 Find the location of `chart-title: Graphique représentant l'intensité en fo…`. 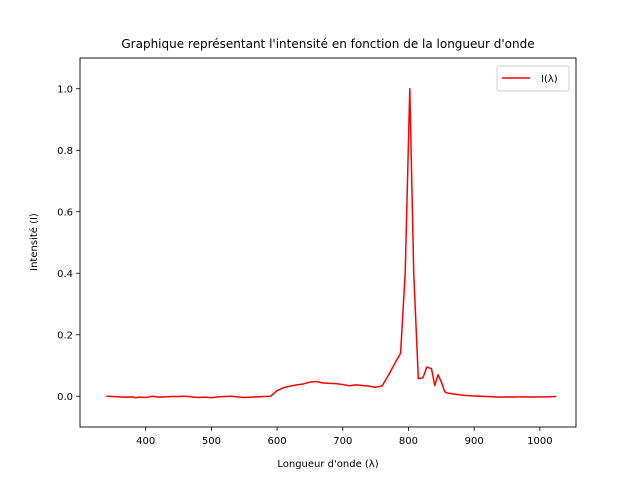

chart-title: Graphique représentant l'intensité en fo… is located at coordinates (327, 44).